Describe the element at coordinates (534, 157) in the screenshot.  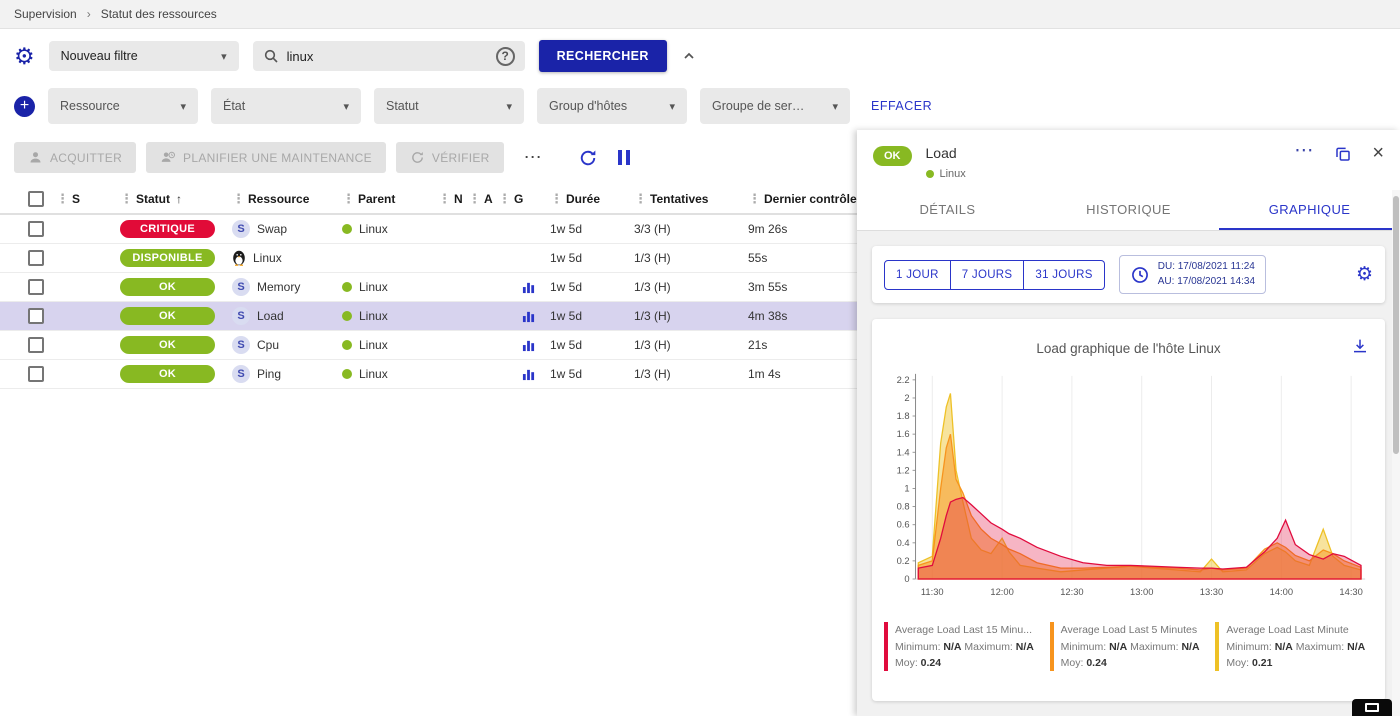
I see `more-actions-button: ⋯` at that location.